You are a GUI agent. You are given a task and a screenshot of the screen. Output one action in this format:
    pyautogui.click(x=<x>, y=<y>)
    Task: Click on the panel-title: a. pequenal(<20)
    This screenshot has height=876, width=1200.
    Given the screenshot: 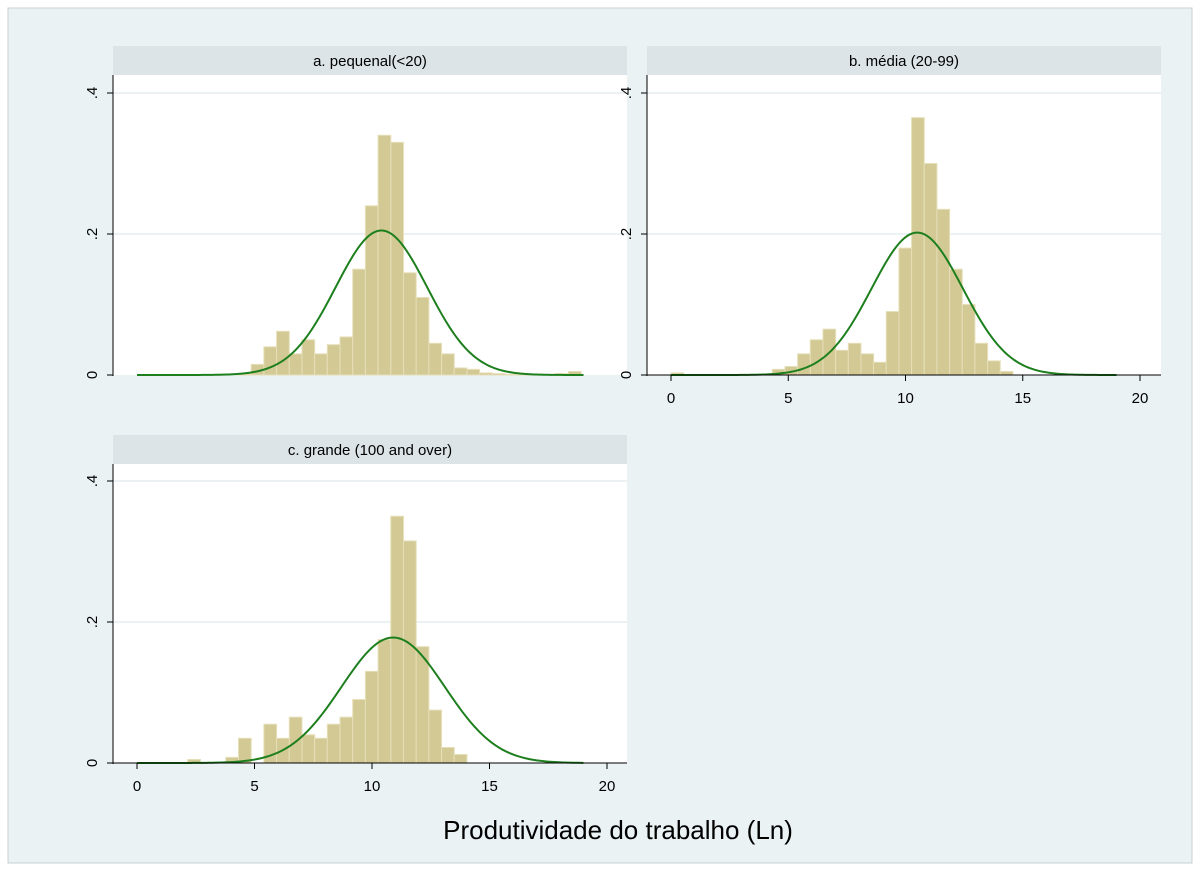 What is the action you would take?
    pyautogui.click(x=370, y=61)
    